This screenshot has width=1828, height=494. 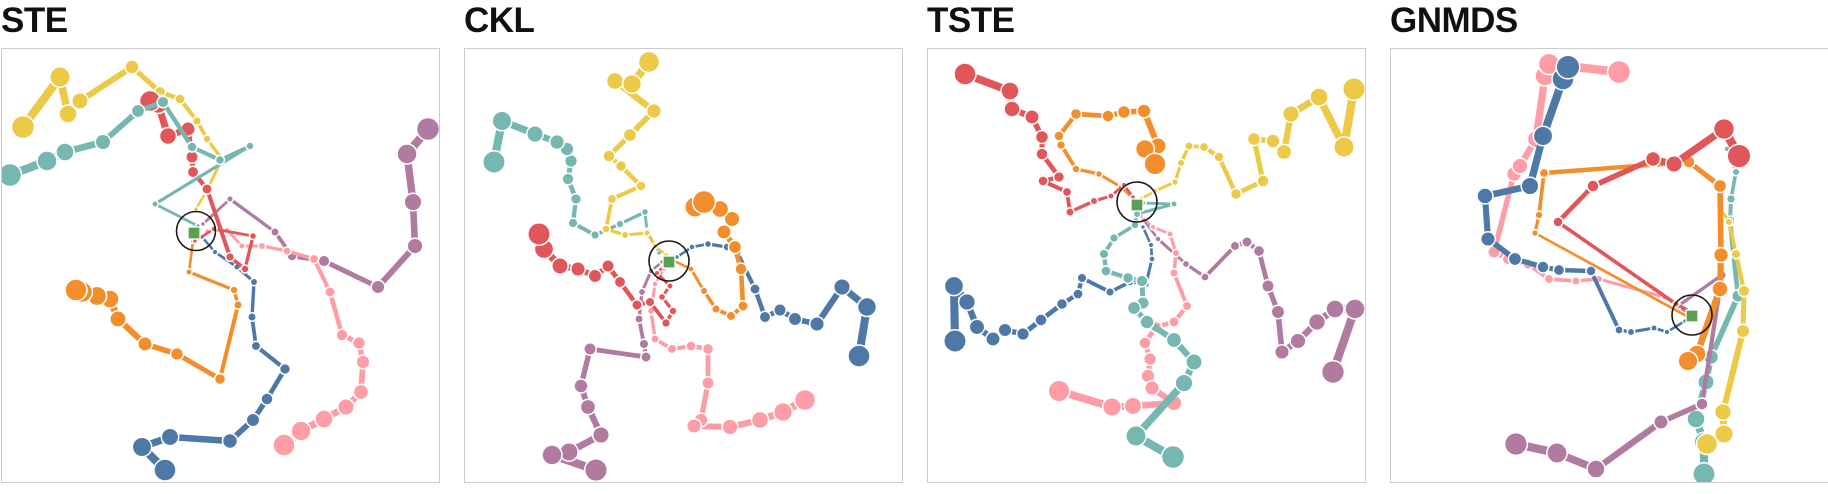 I want to click on highlight-circle, so click(x=1692, y=315).